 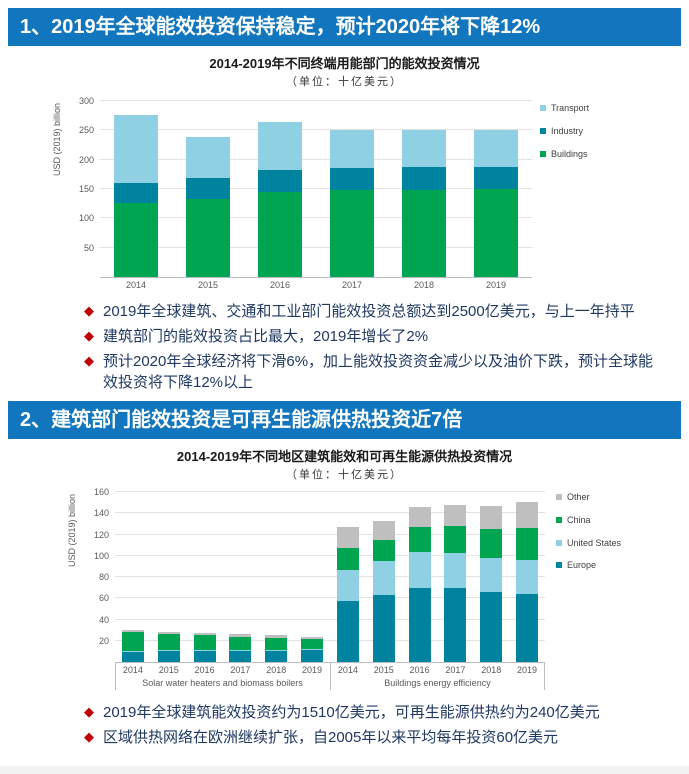 What do you see at coordinates (344, 420) in the screenshot?
I see `section-2-header: 2、建筑部门能效投资是可再生能源供热投资近7倍` at bounding box center [344, 420].